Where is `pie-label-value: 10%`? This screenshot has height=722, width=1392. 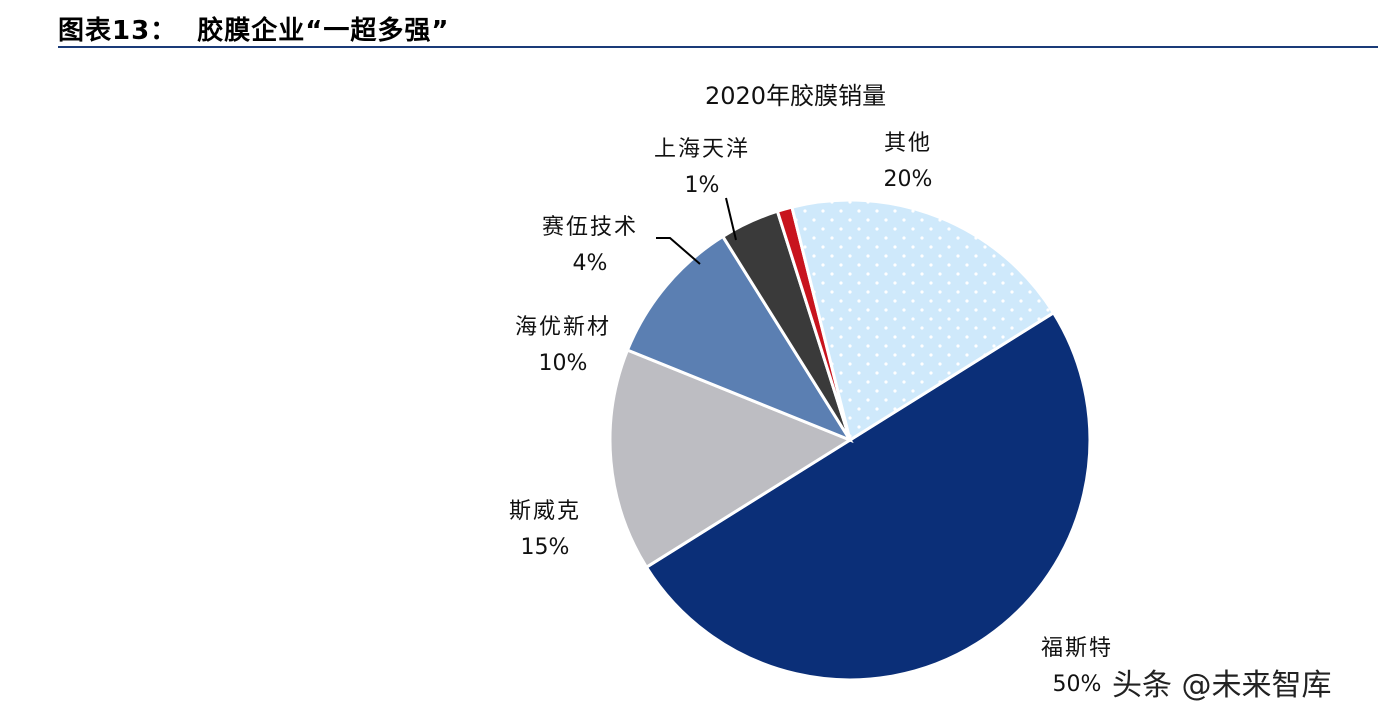
pie-label-value: 10% is located at coordinates (563, 363).